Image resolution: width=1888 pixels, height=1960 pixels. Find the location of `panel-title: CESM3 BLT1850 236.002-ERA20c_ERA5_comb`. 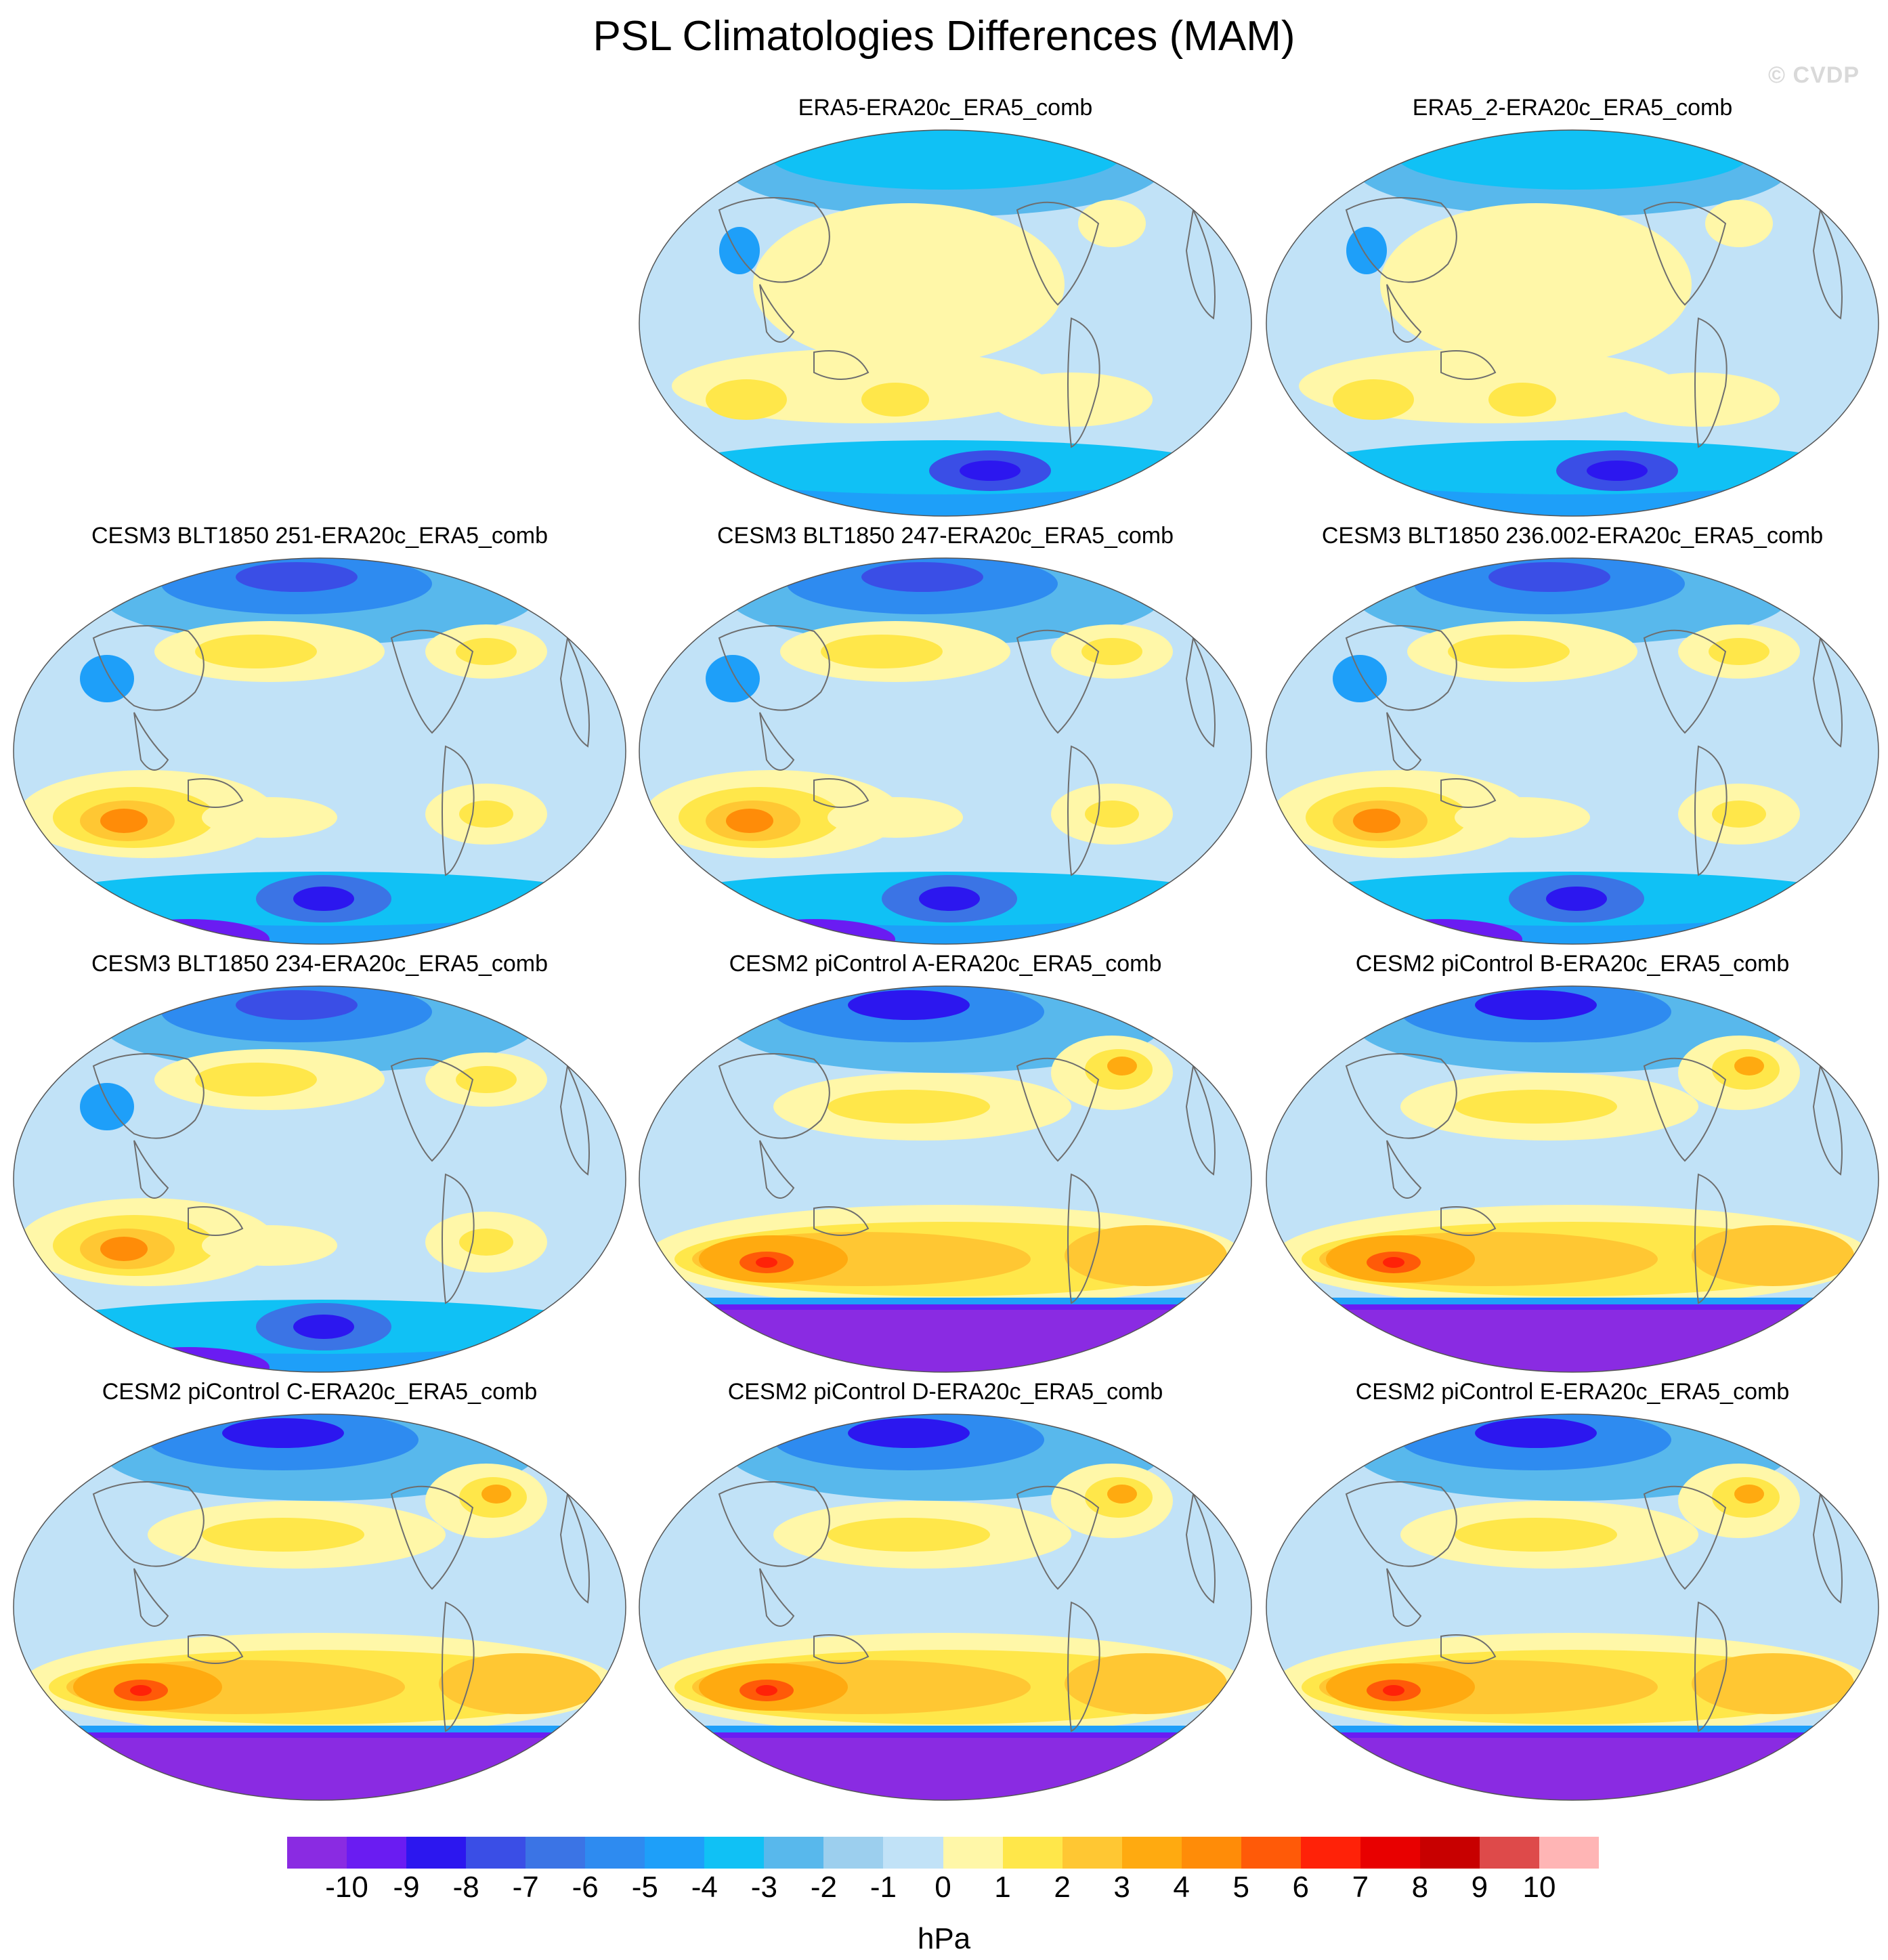

panel-title: CESM3 BLT1850 236.002-ERA20c_ERA5_comb is located at coordinates (1572, 536).